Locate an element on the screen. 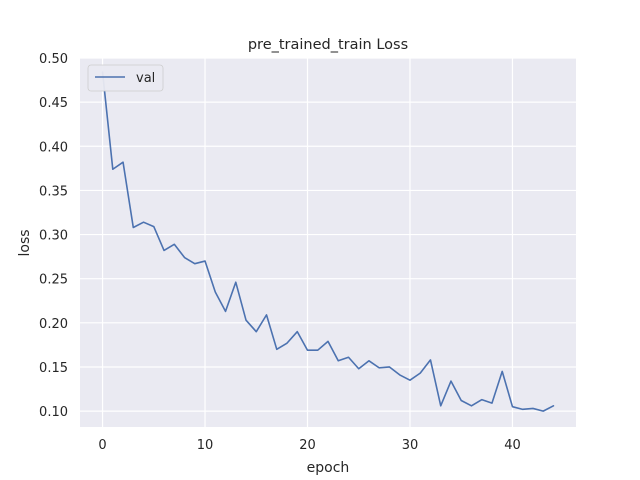  y-tick-label: 0.50 is located at coordinates (53, 59).